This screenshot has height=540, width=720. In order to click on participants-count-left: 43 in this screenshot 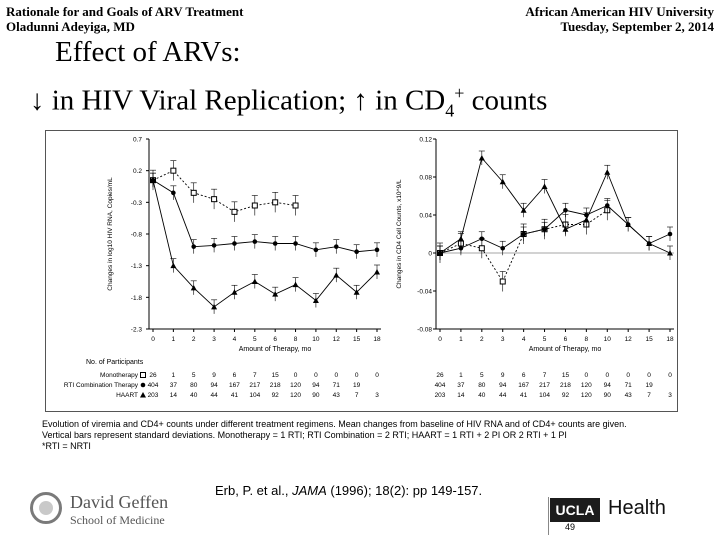, I will do `click(337, 395)`.